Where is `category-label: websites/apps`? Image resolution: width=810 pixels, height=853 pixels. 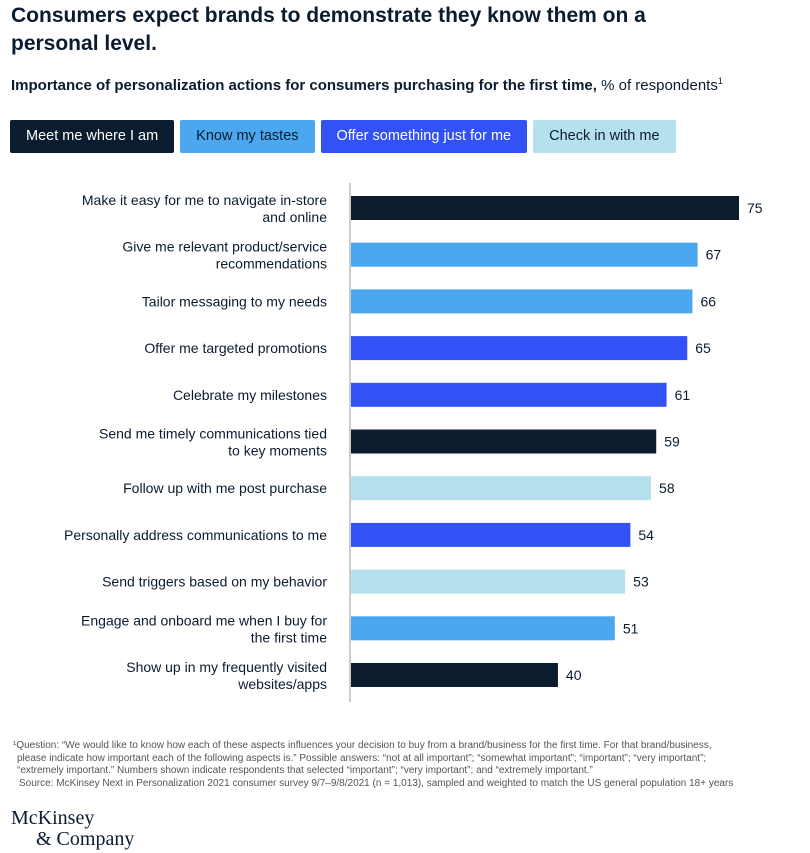 category-label: websites/apps is located at coordinates (282, 684).